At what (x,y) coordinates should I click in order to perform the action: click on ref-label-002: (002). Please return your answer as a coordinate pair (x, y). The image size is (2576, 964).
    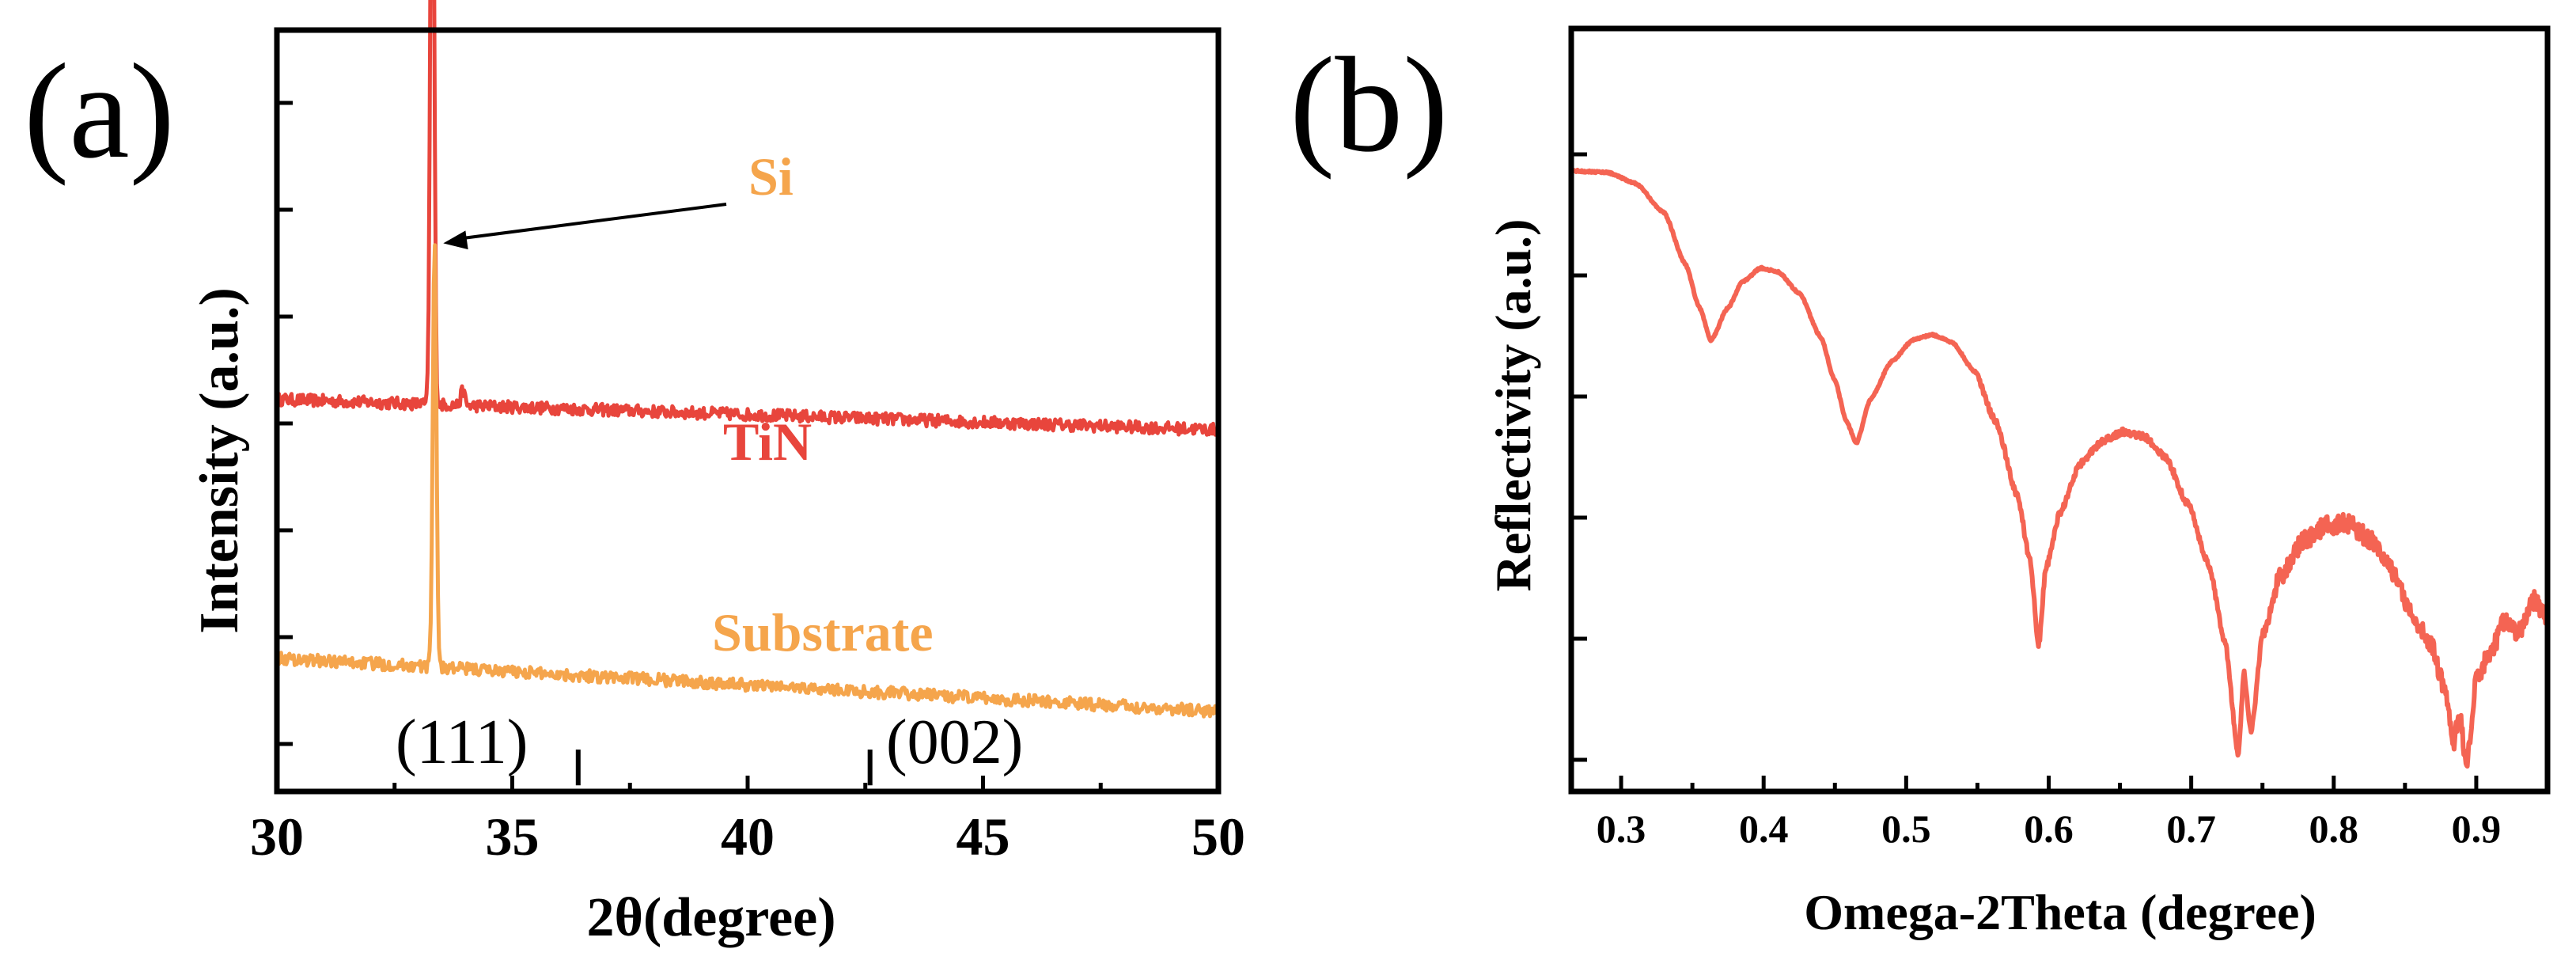
    Looking at the image, I should click on (954, 742).